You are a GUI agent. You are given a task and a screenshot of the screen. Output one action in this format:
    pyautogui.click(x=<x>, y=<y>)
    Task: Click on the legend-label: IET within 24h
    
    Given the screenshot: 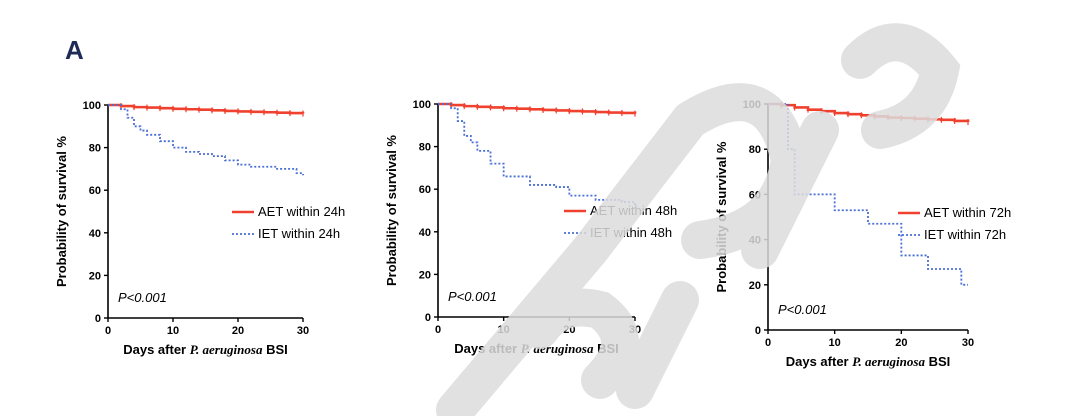 What is the action you would take?
    pyautogui.click(x=299, y=233)
    